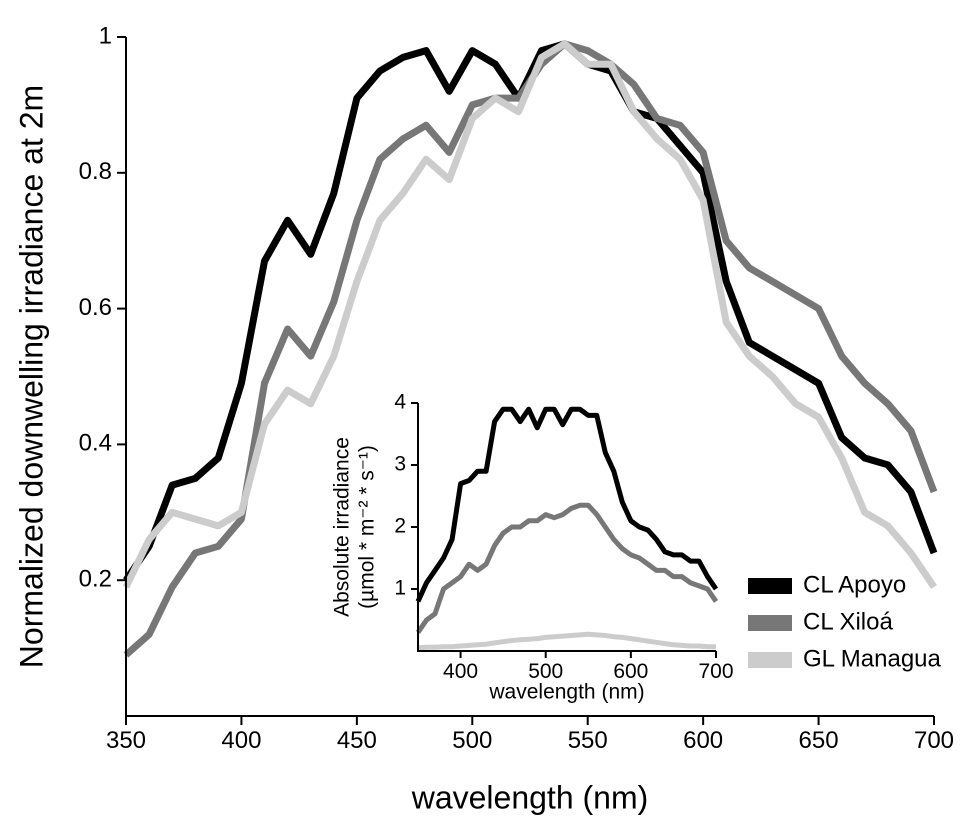  I want to click on axis-line, so click(566, 527).